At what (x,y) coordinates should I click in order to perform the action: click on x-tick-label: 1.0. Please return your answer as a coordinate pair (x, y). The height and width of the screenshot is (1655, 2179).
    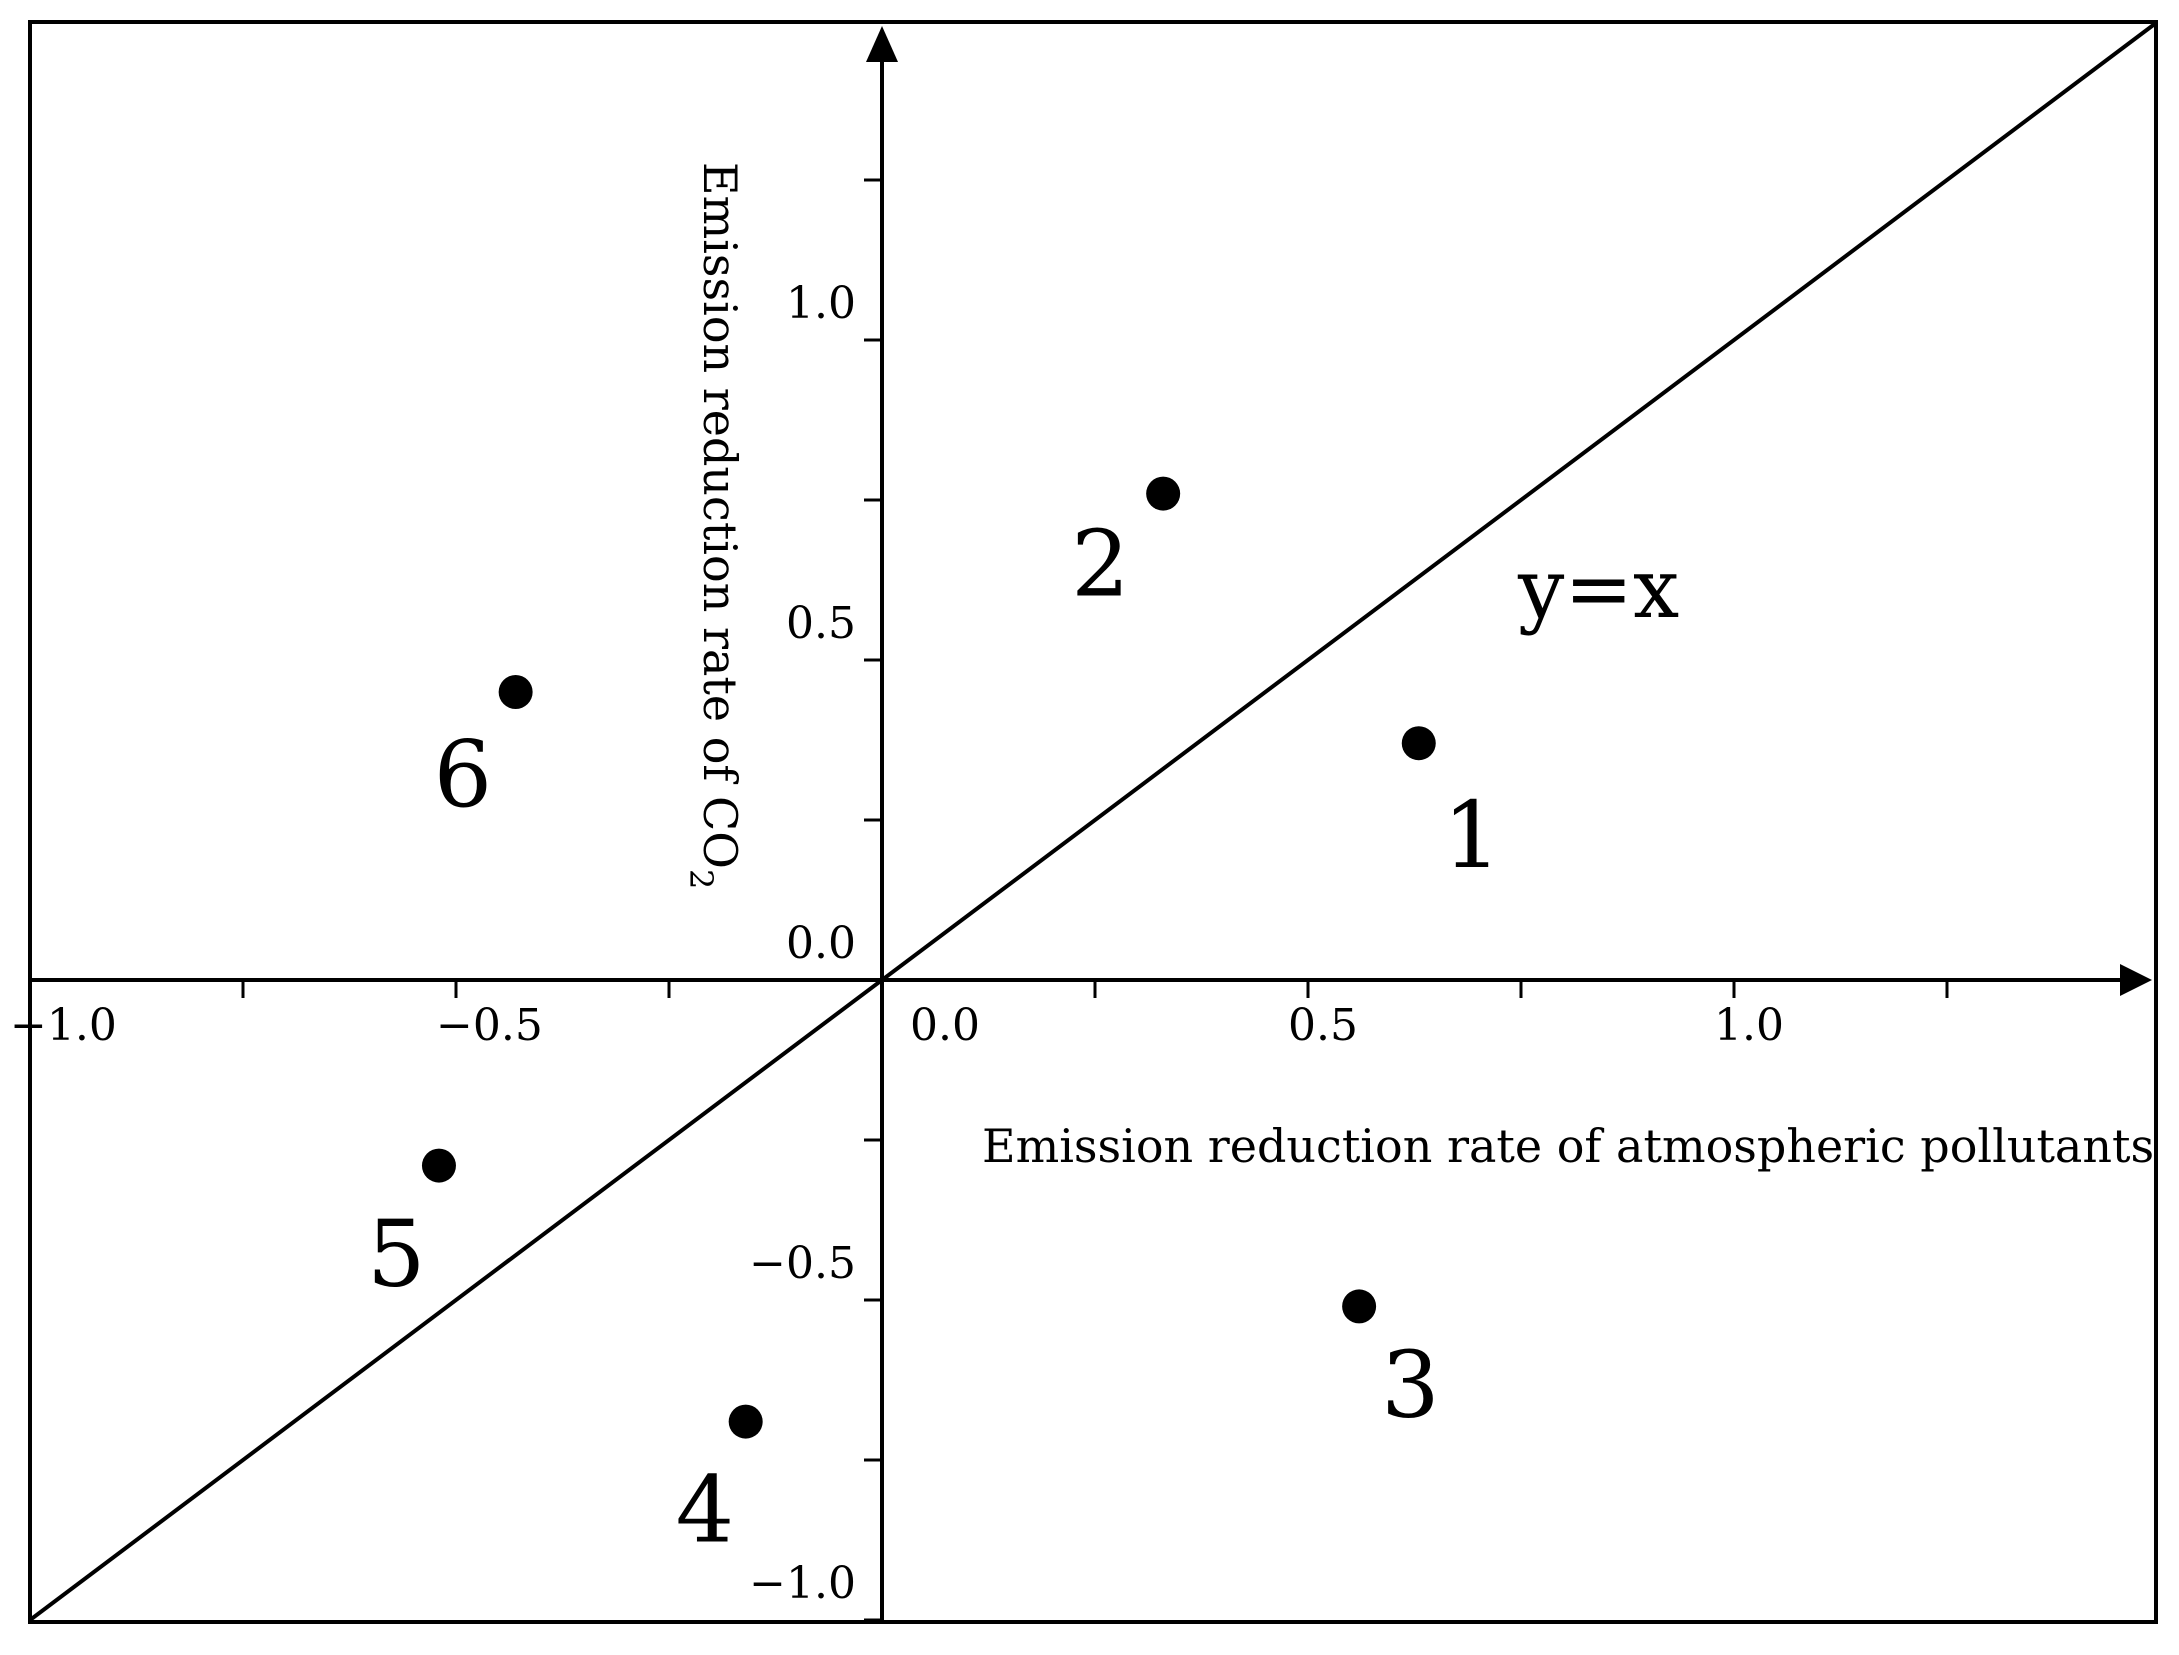
    Looking at the image, I should click on (1749, 1025).